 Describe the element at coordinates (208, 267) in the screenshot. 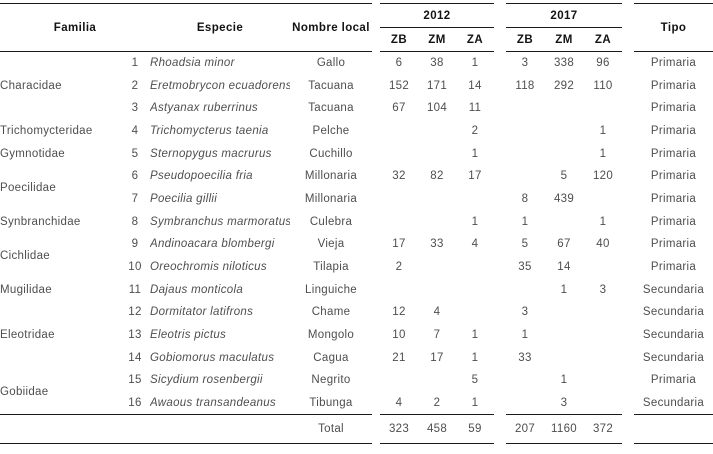

I see `species-cell: Oreochromis niloticus` at that location.